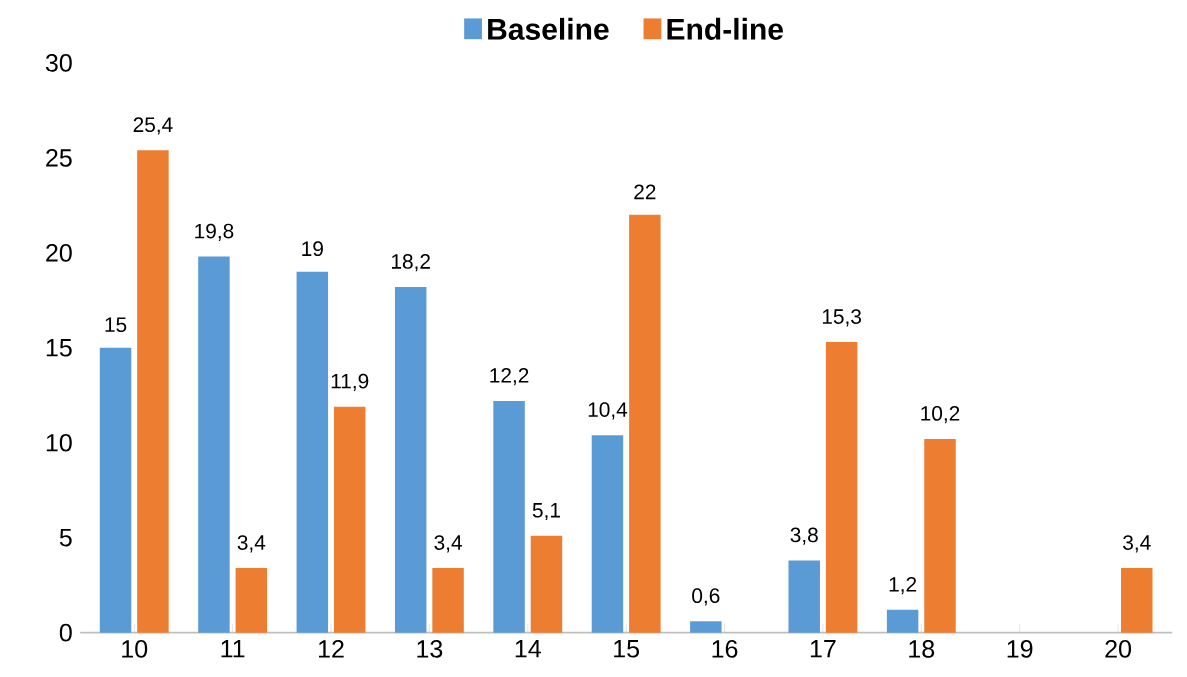 This screenshot has width=1187, height=677. I want to click on data-label: 19,8, so click(214, 232).